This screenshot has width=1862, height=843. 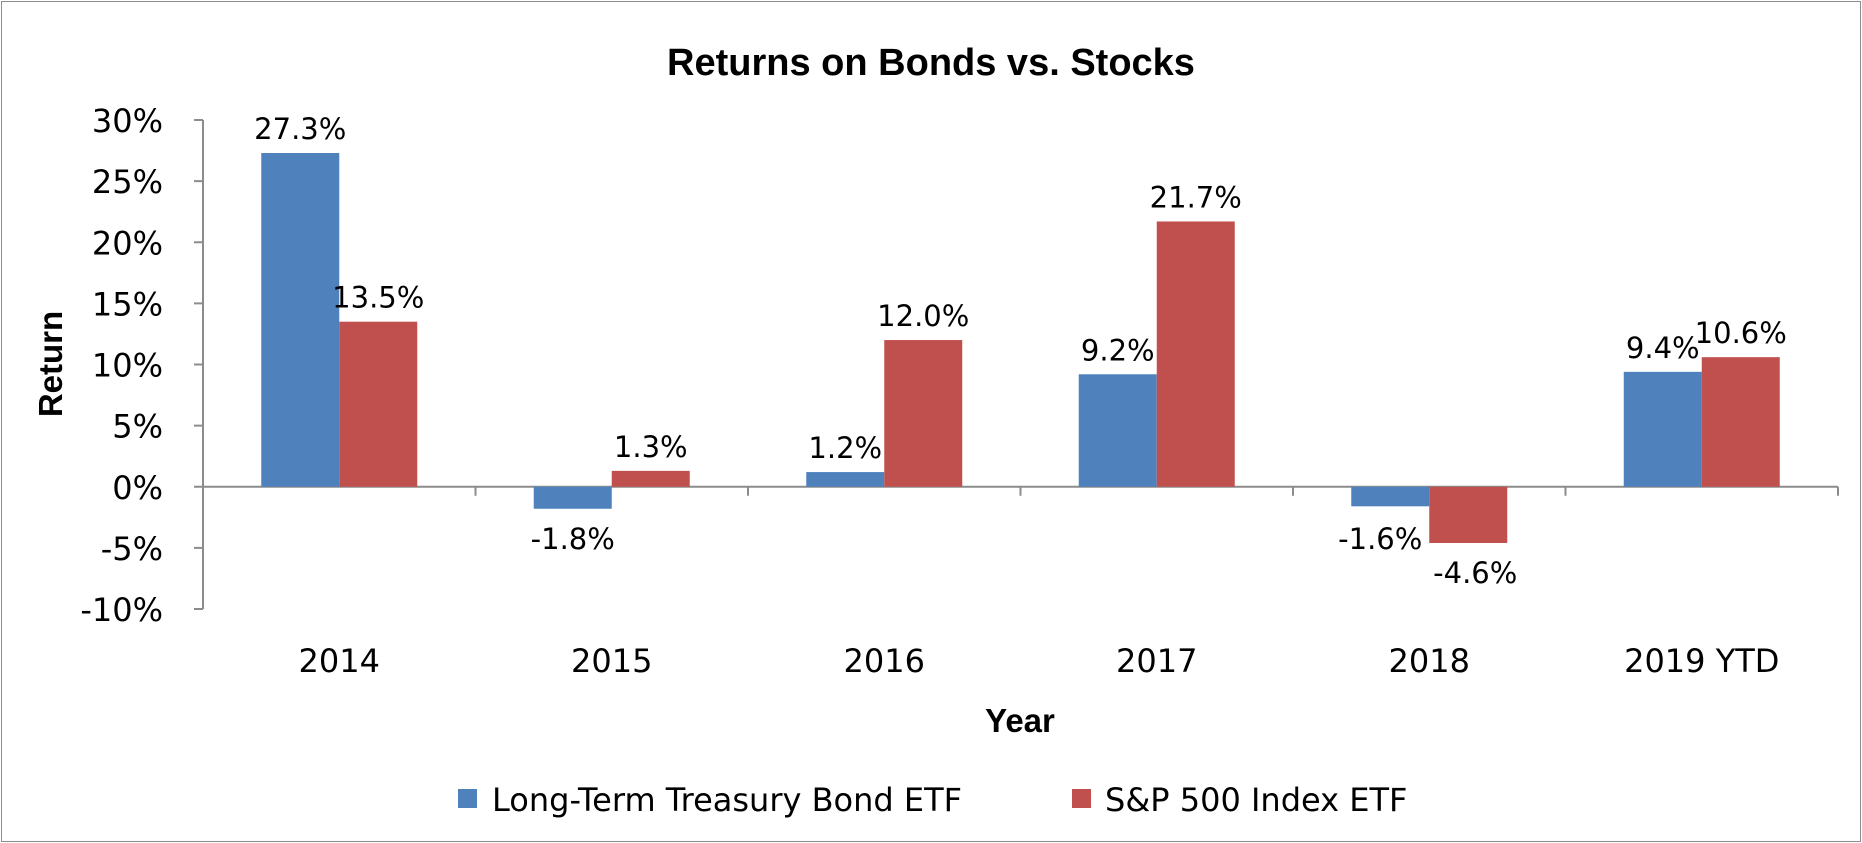 What do you see at coordinates (1741, 333) in the screenshot?
I see `data-label-series-1: 10.6%` at bounding box center [1741, 333].